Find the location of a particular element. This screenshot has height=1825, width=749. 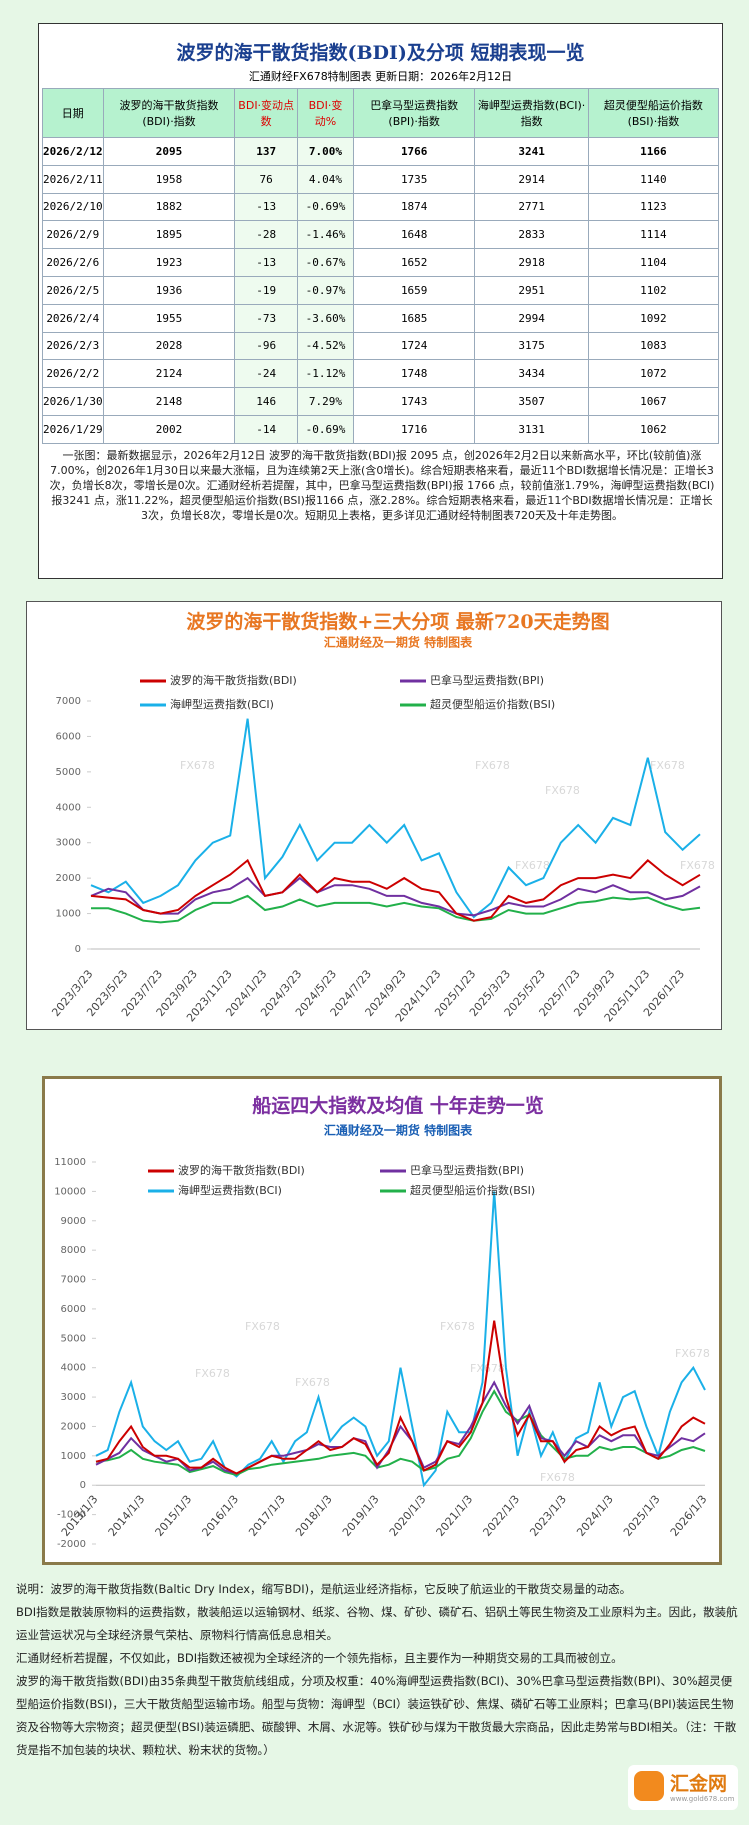

table-cell: 2026/2/10 is located at coordinates (73, 207).